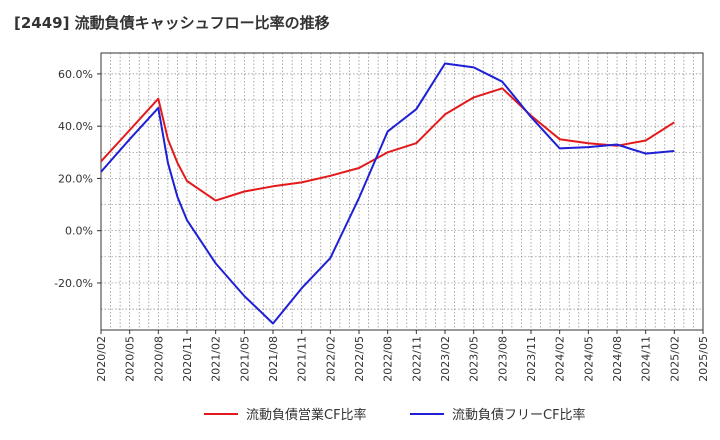 This screenshot has height=440, width=720. What do you see at coordinates (187, 359) in the screenshot?
I see `x-tick-label: 2020/11` at bounding box center [187, 359].